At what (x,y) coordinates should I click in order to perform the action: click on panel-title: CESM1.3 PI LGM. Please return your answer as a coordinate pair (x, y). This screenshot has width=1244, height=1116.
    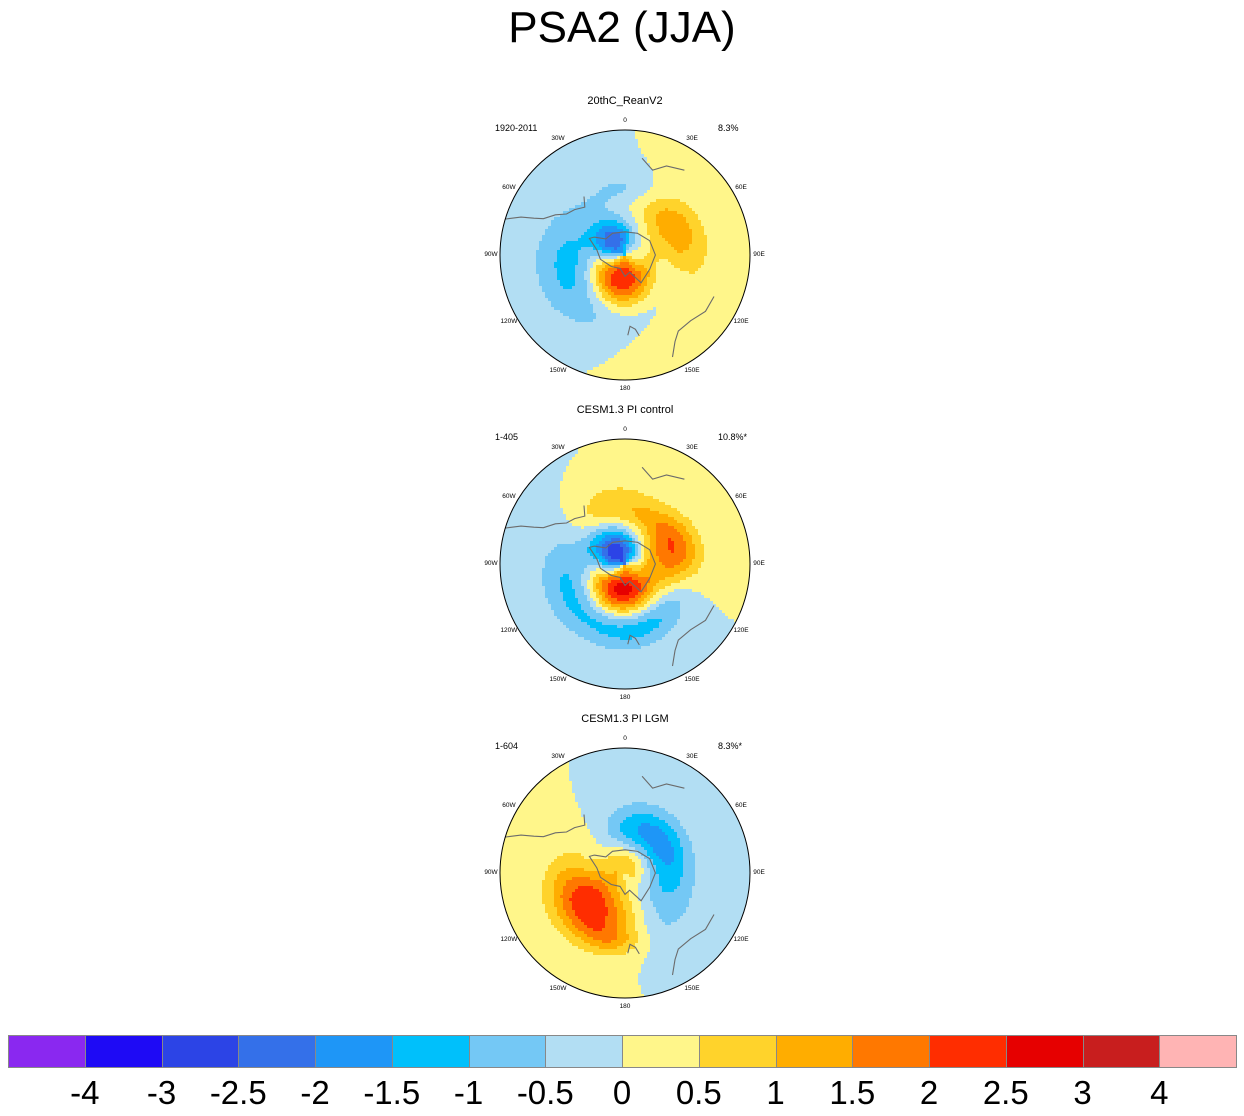
    Looking at the image, I should click on (625, 719).